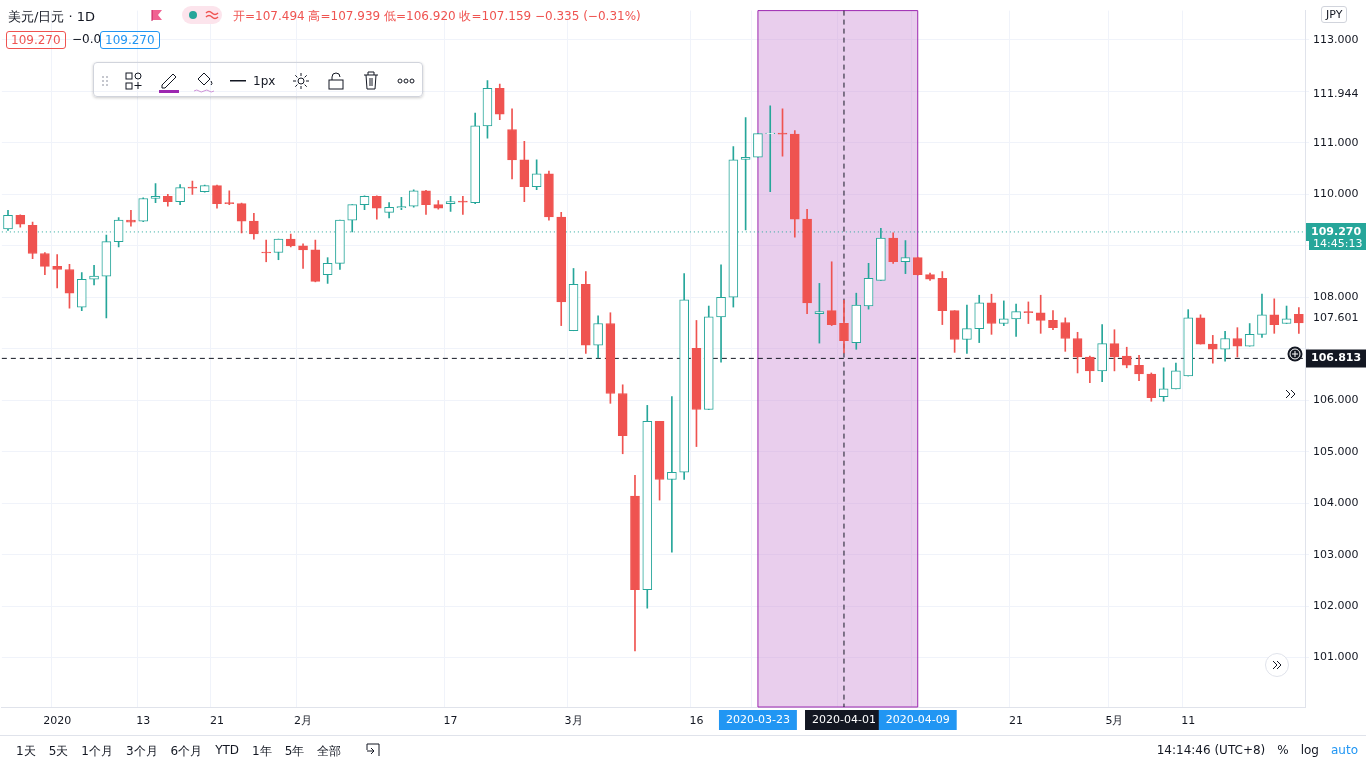 This screenshot has width=1366, height=768. Describe the element at coordinates (1336, 194) in the screenshot. I see `y-tick-label: 110.000` at that location.